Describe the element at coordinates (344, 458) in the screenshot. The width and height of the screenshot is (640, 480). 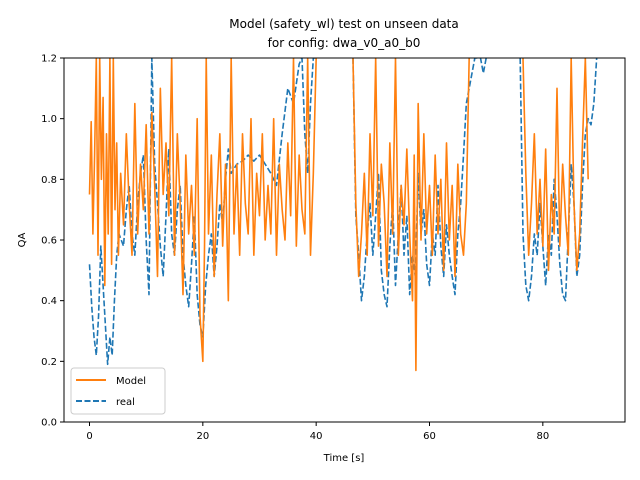
I see `x-axis-label: Time [s]` at that location.